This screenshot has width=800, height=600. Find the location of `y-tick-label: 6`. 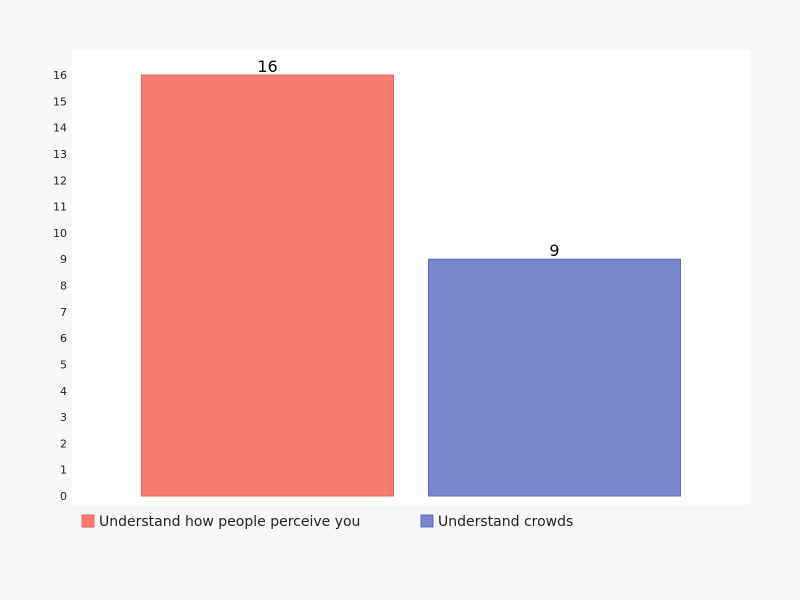

y-tick-label: 6 is located at coordinates (63, 338).